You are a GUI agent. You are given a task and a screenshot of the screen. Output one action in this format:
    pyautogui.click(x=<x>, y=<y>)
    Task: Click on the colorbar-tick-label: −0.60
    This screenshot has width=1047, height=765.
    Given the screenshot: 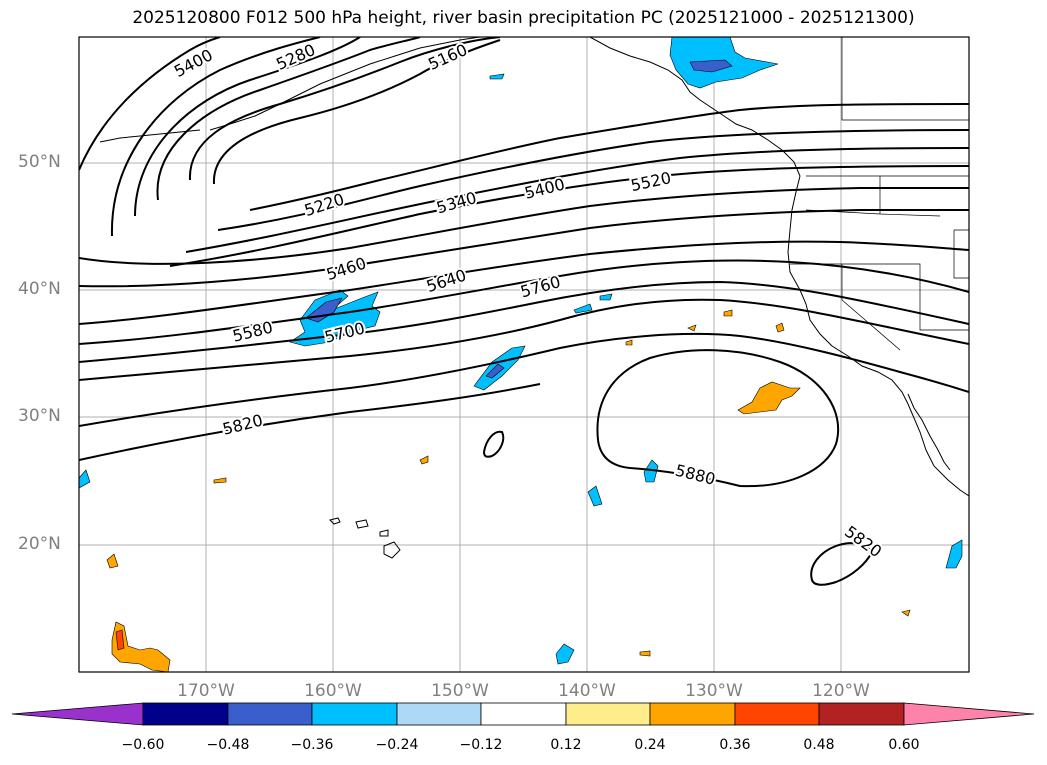 What is the action you would take?
    pyautogui.click(x=143, y=745)
    